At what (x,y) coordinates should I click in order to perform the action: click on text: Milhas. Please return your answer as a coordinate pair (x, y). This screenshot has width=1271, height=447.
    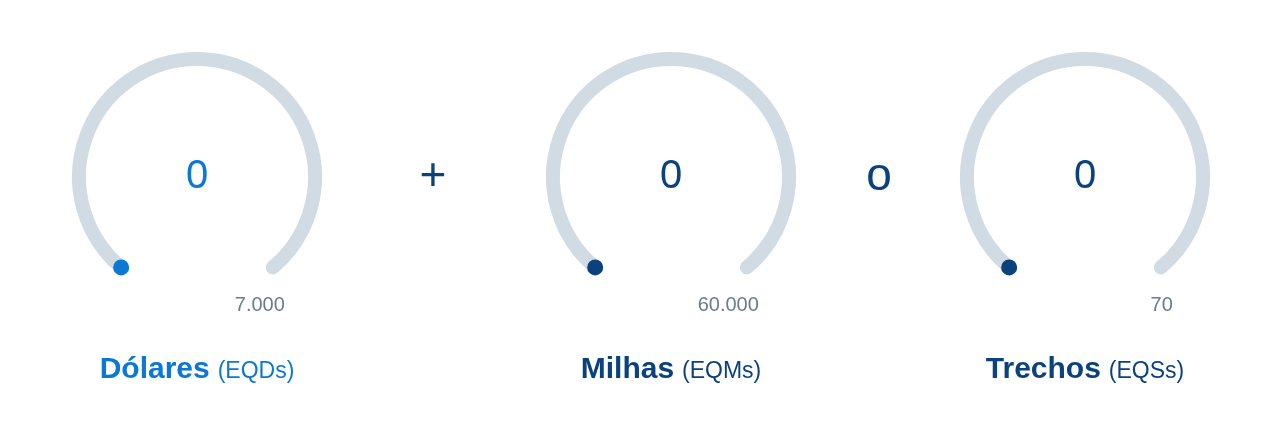
    Looking at the image, I should click on (627, 367).